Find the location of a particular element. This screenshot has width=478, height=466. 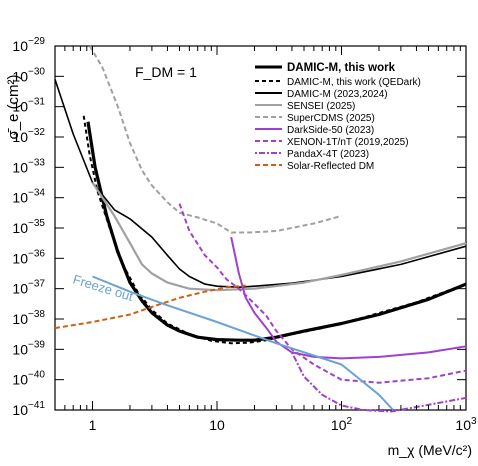

x-tick-label: 10³ is located at coordinates (466, 424).